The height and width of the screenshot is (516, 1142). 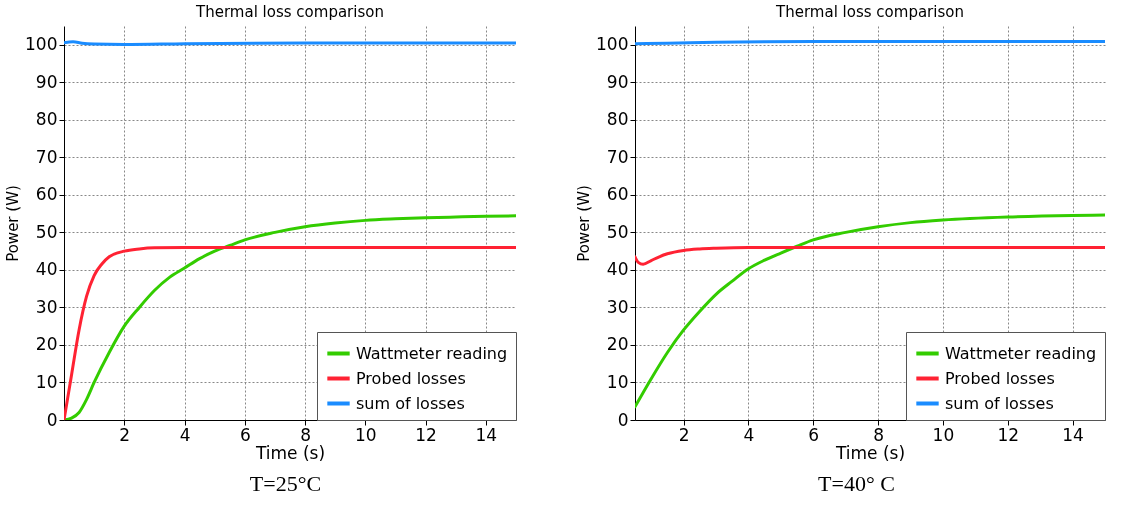 What do you see at coordinates (285, 484) in the screenshot?
I see `text: T=25°C` at bounding box center [285, 484].